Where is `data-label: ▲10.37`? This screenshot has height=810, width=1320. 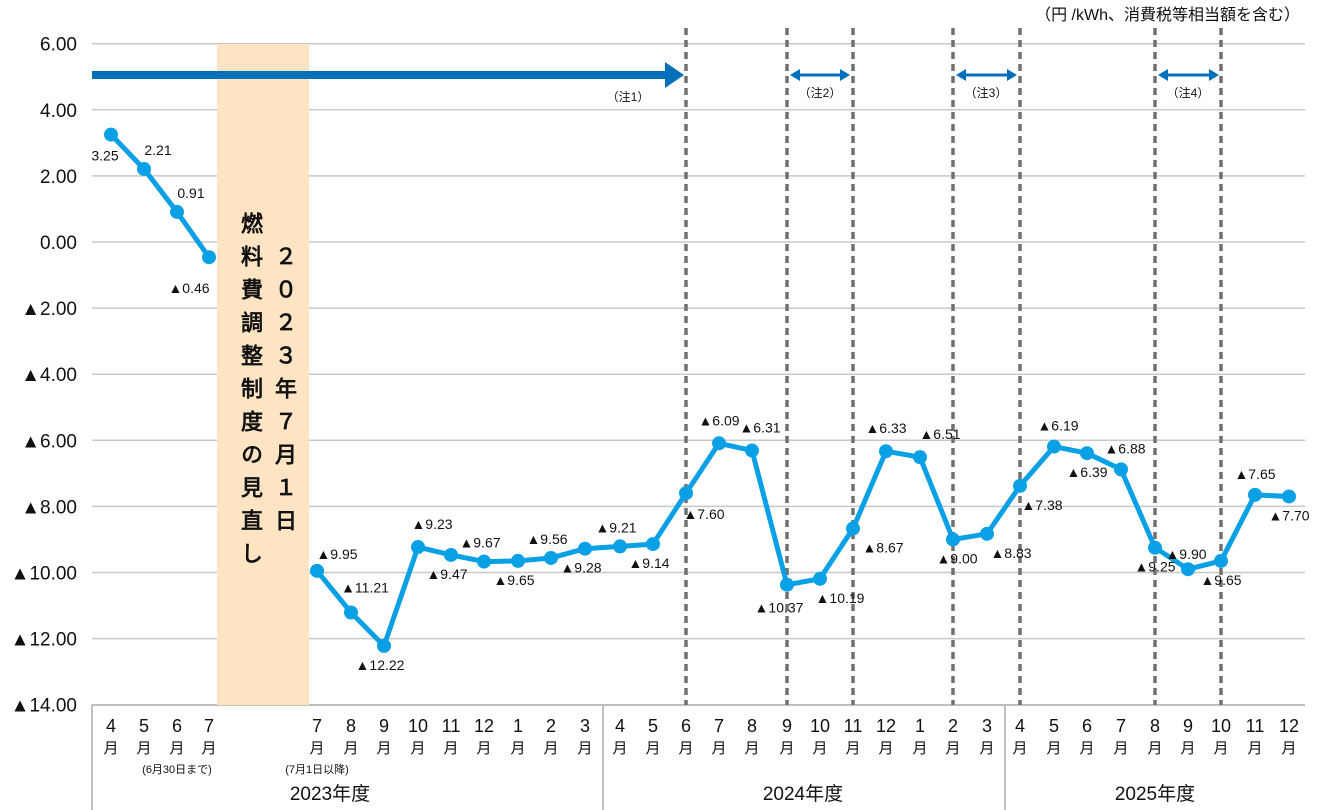 data-label: ▲10.37 is located at coordinates (779, 608).